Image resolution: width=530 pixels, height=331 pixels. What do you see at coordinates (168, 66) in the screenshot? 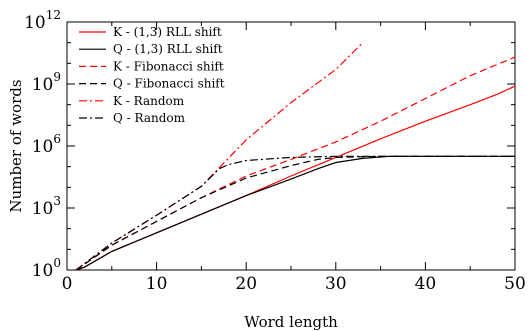
I see `legend-label: K - Fibonacci shift` at bounding box center [168, 66].